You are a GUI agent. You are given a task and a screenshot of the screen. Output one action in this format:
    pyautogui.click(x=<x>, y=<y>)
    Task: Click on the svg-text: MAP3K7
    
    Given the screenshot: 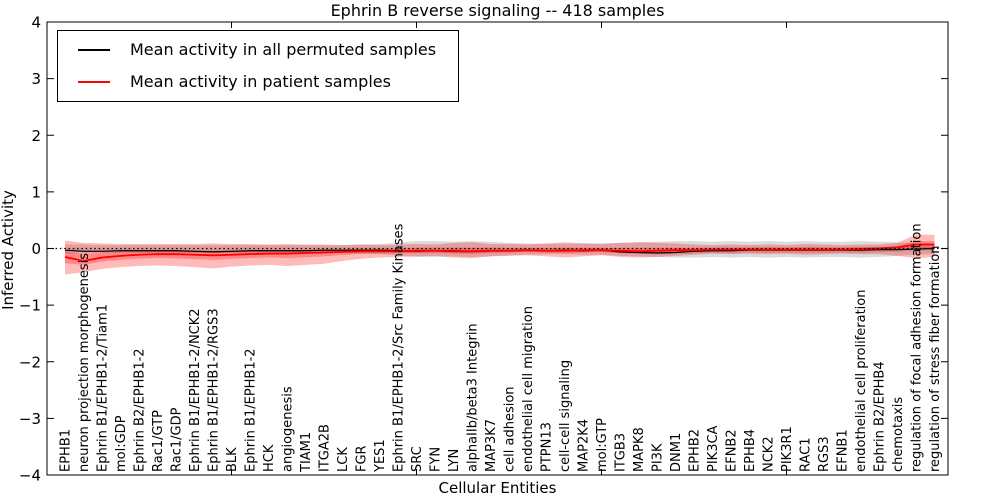 What is the action you would take?
    pyautogui.click(x=491, y=445)
    